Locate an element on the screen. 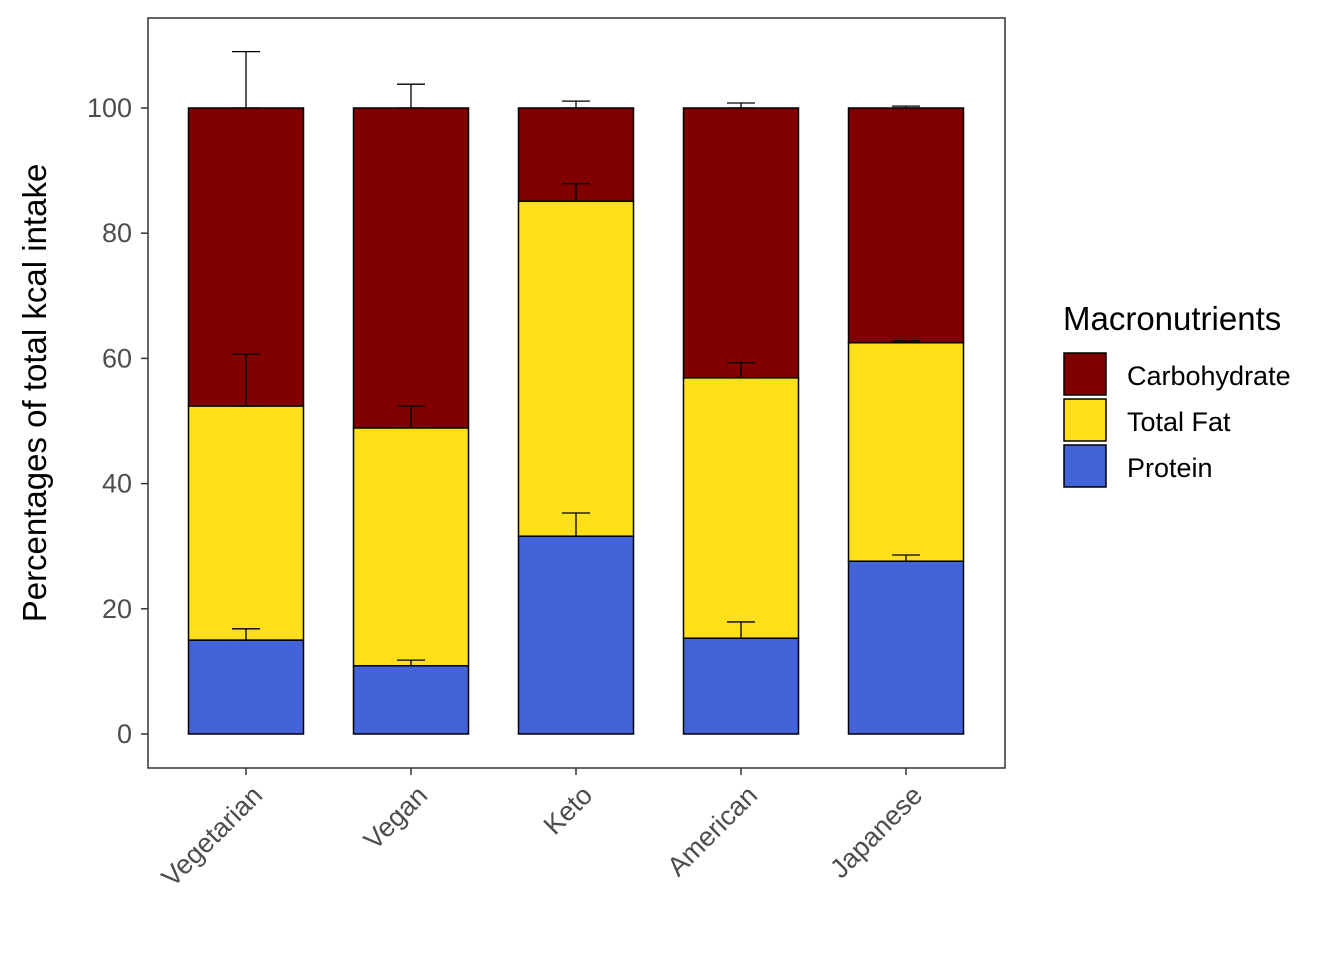 This screenshot has height=960, width=1344. error-bar-protein-keto is located at coordinates (576, 524).